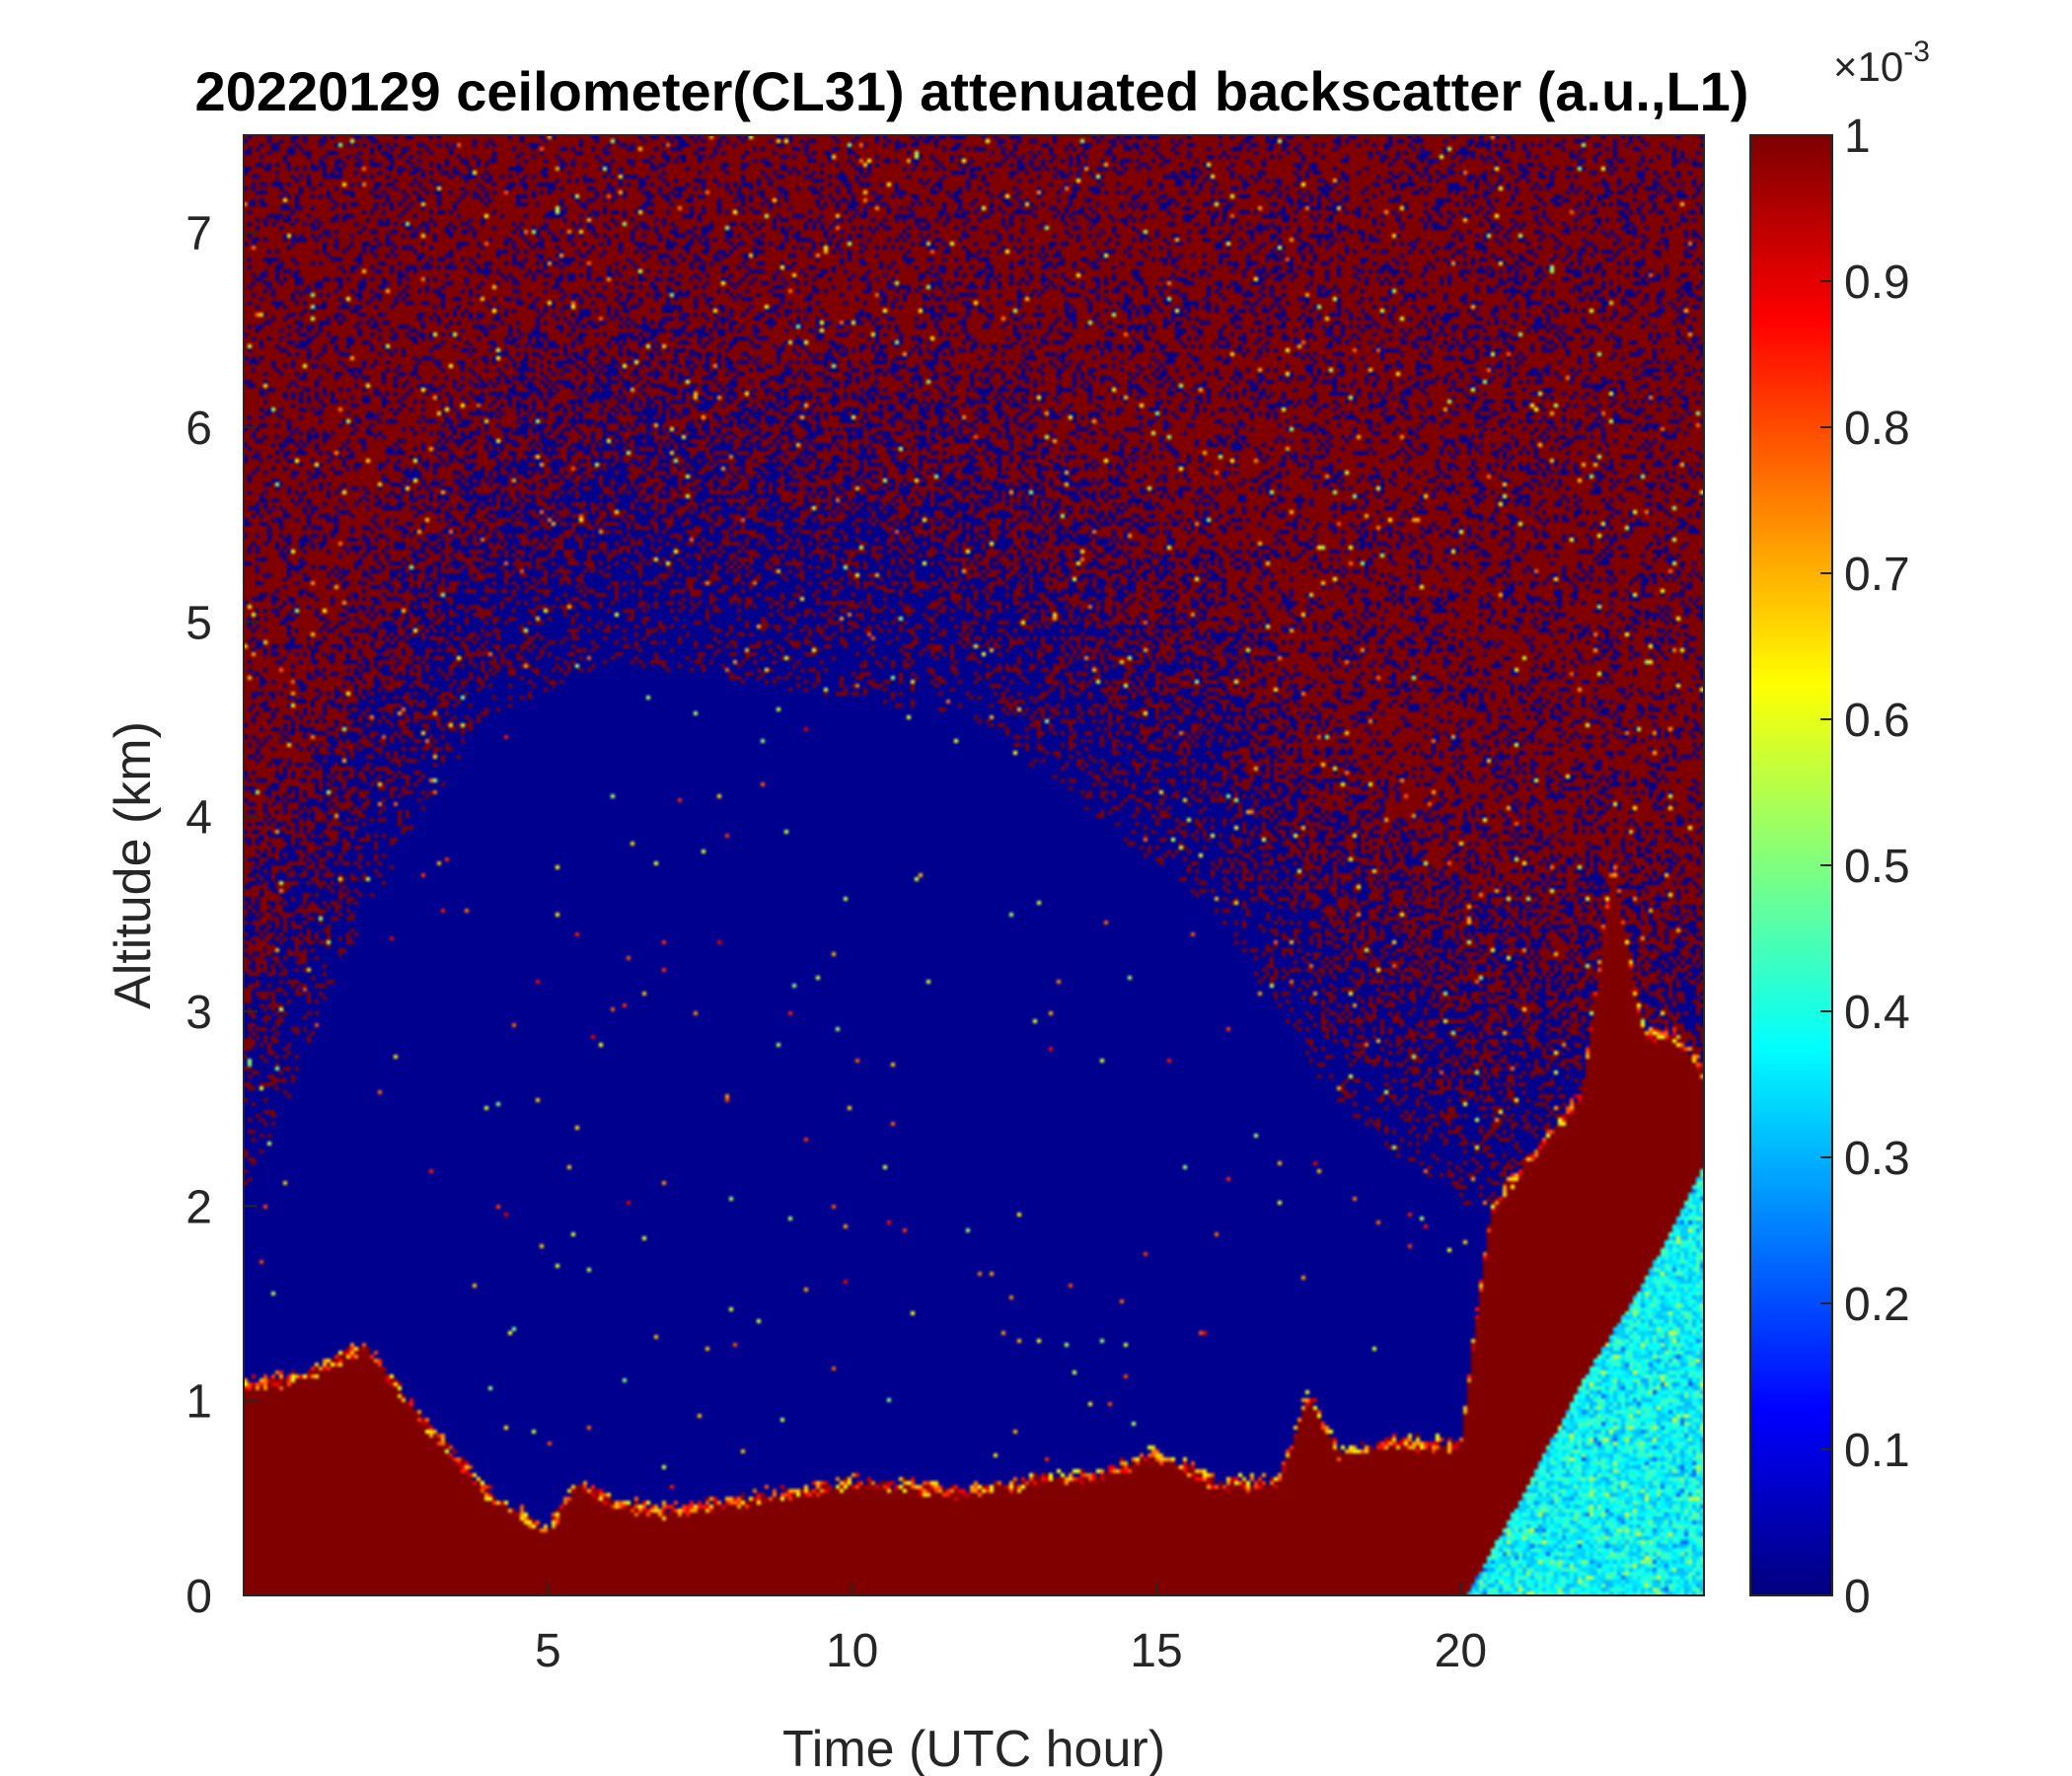  I want to click on x-axis: 5 10 15 20, so click(1011, 1630).